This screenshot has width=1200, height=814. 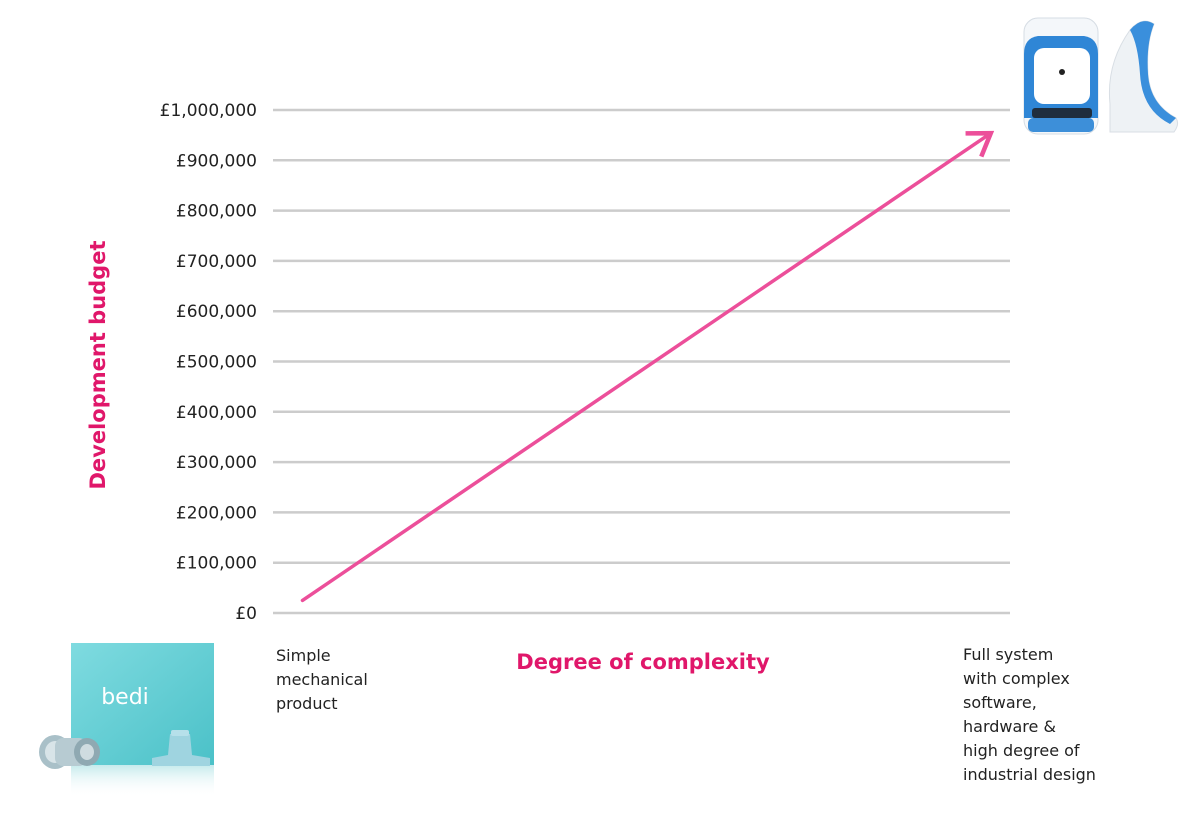 I want to click on complex-product-image, so click(x=1101, y=76).